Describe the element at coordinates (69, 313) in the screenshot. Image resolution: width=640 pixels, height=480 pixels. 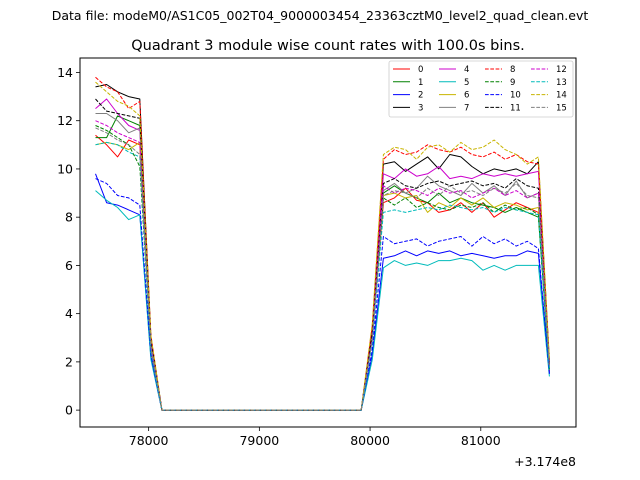
I see `y-tick-label: 4` at that location.